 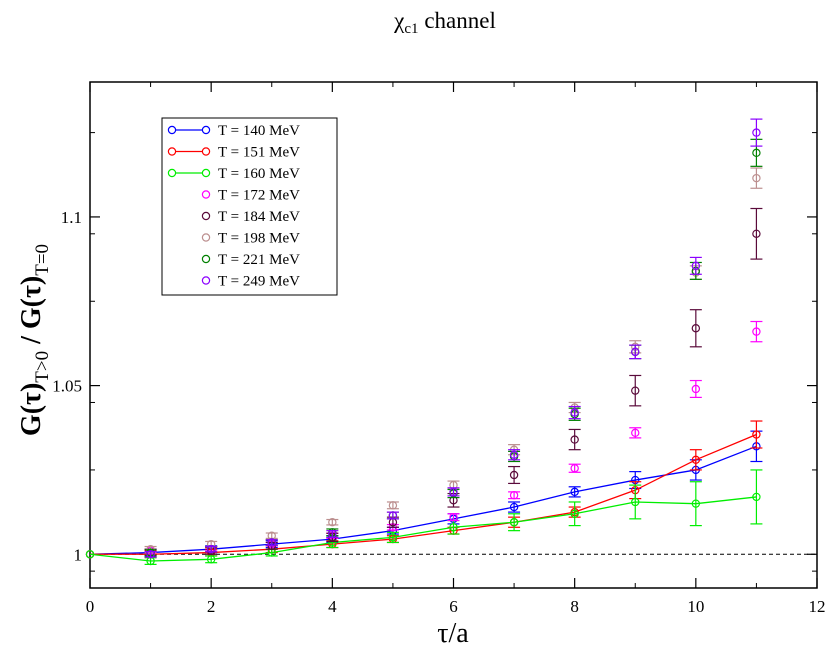 I want to click on x-tick-label: 12, so click(x=817, y=606).